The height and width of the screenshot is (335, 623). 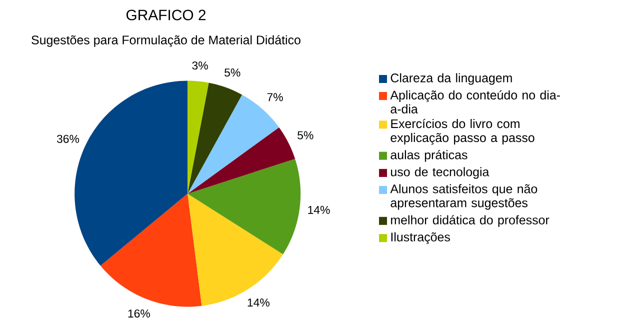 I want to click on legend-label: Ilustrações, so click(x=420, y=238).